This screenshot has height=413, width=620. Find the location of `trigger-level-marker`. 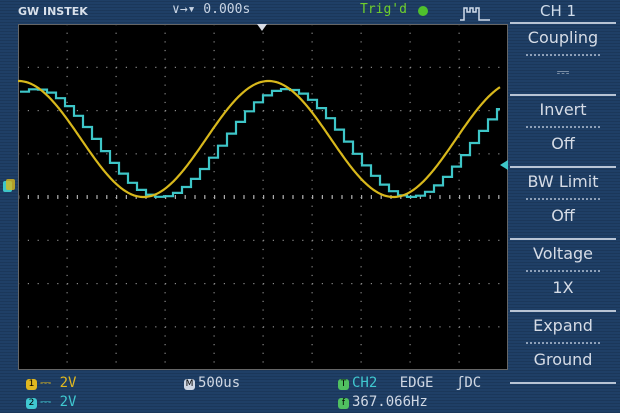

trigger-level-marker is located at coordinates (504, 165).